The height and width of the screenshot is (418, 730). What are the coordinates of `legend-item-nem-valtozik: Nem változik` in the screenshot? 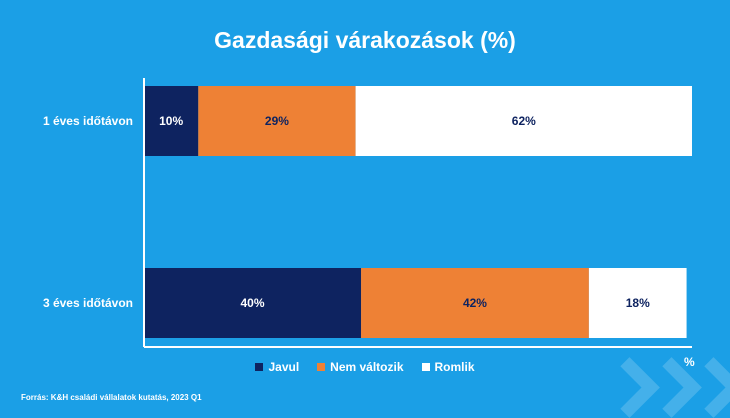 It's located at (360, 367).